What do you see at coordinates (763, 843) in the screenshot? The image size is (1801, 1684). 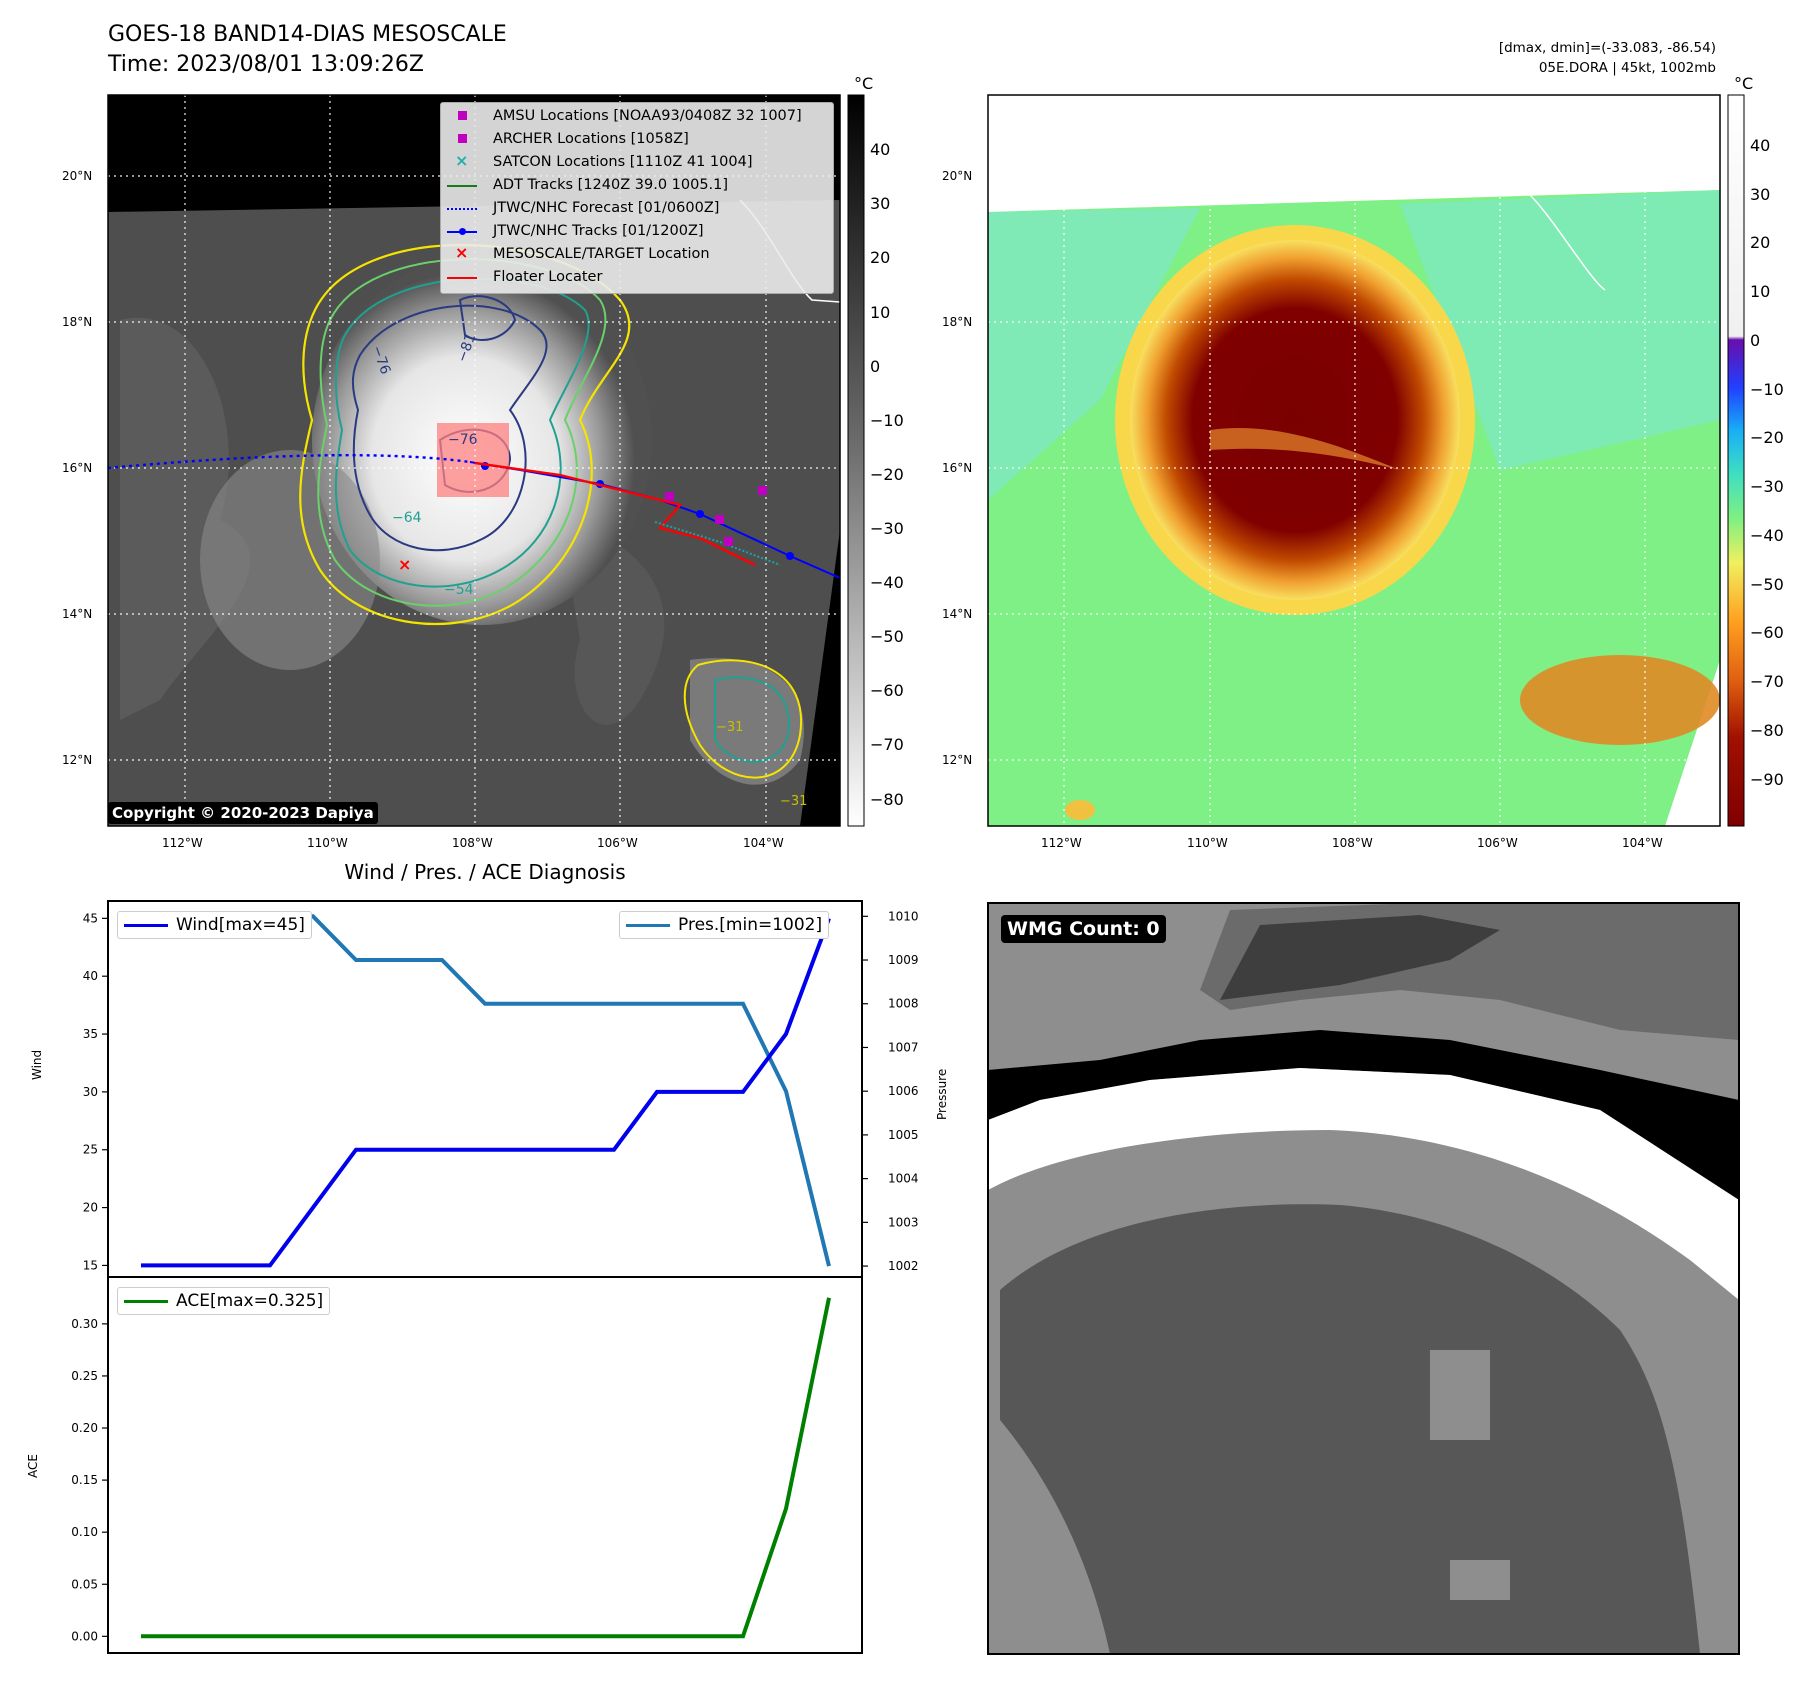 I see `lon-label-104w: 104°W` at bounding box center [763, 843].